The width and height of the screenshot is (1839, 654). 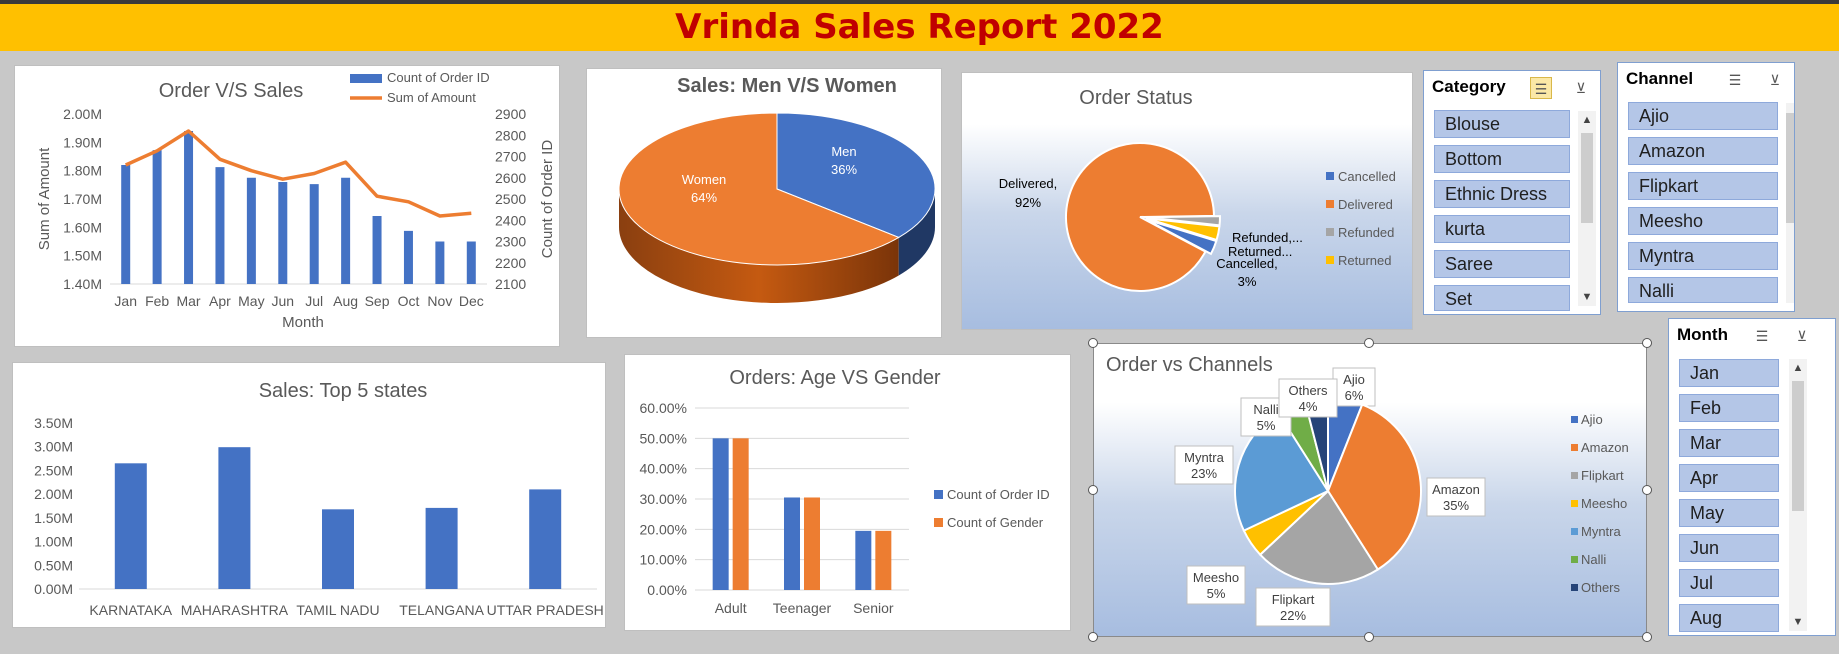 What do you see at coordinates (1293, 615) in the screenshot?
I see `data-label: 22%` at bounding box center [1293, 615].